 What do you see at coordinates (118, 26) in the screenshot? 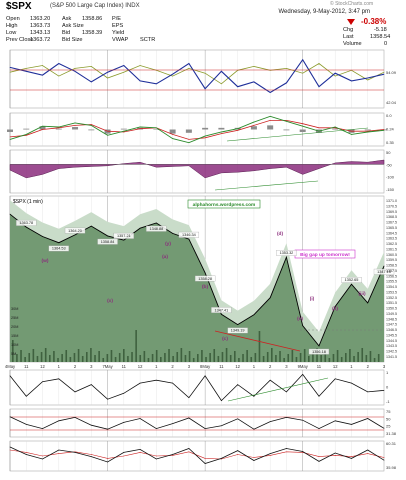
I see `eps-label: EPS` at bounding box center [118, 26].